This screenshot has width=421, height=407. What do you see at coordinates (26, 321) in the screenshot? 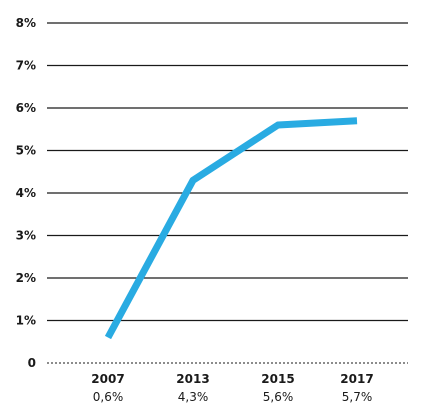
I see `y-tick-label: 1%` at bounding box center [26, 321].